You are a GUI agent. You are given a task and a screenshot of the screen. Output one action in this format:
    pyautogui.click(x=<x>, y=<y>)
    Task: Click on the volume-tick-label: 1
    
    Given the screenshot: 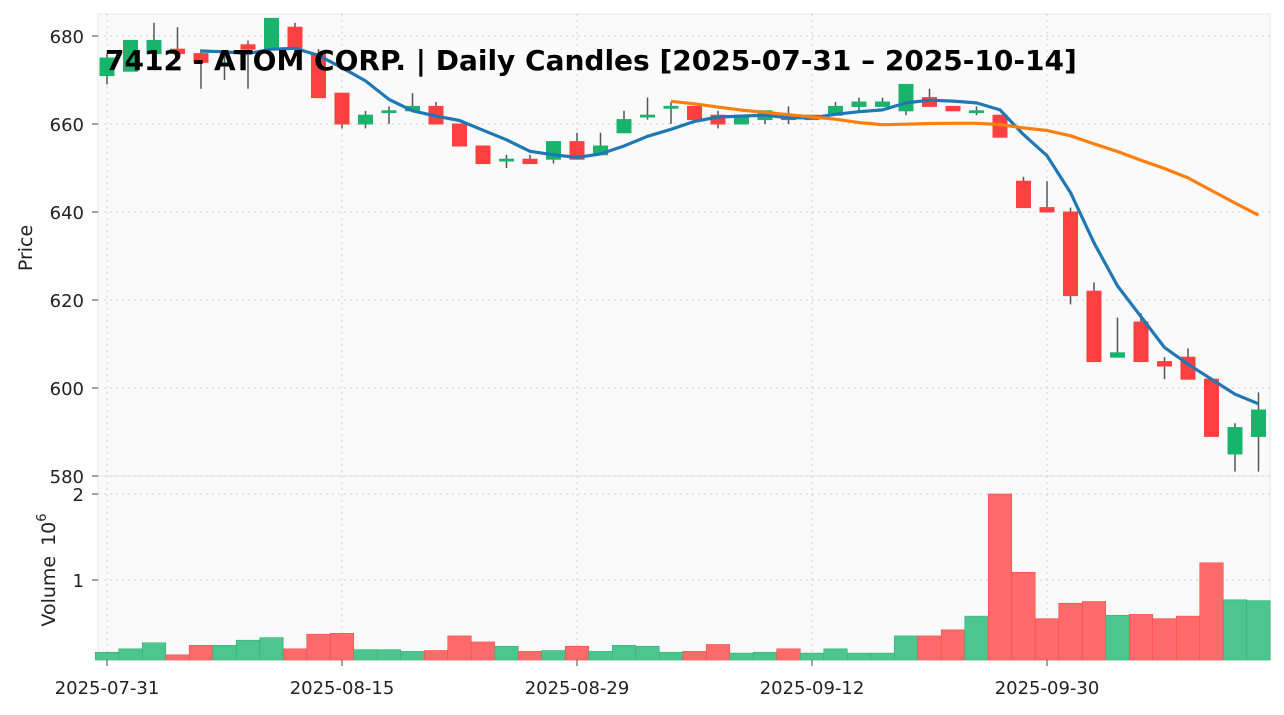 What is the action you would take?
    pyautogui.click(x=78, y=581)
    